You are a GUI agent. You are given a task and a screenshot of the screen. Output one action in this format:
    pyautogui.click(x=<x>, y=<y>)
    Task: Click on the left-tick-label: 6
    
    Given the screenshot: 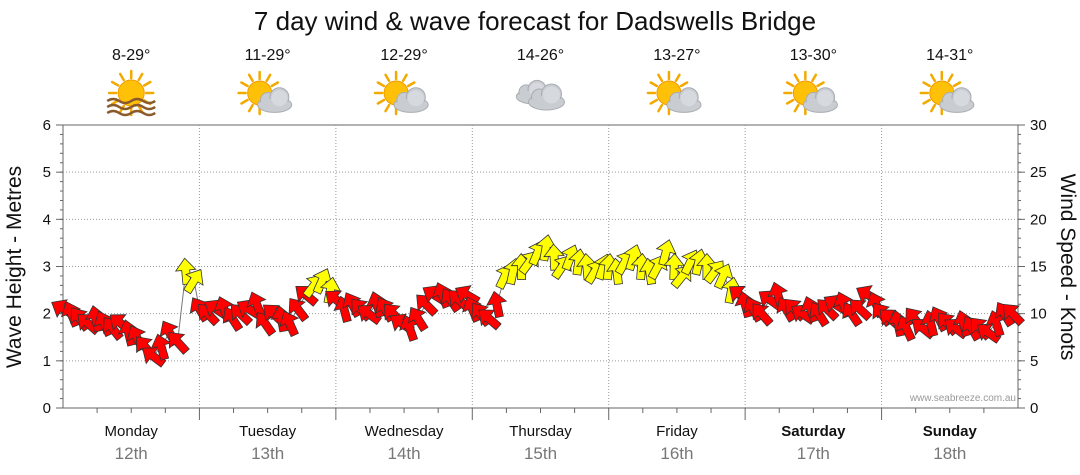 What is the action you would take?
    pyautogui.click(x=47, y=125)
    